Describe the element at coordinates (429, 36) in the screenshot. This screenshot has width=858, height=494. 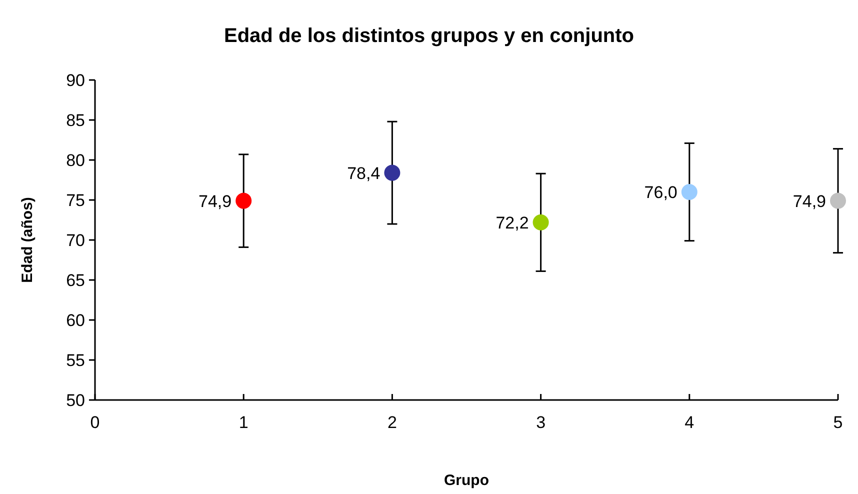
I see `chart-title: Edad de los distintos grupos y en conjunto` at that location.